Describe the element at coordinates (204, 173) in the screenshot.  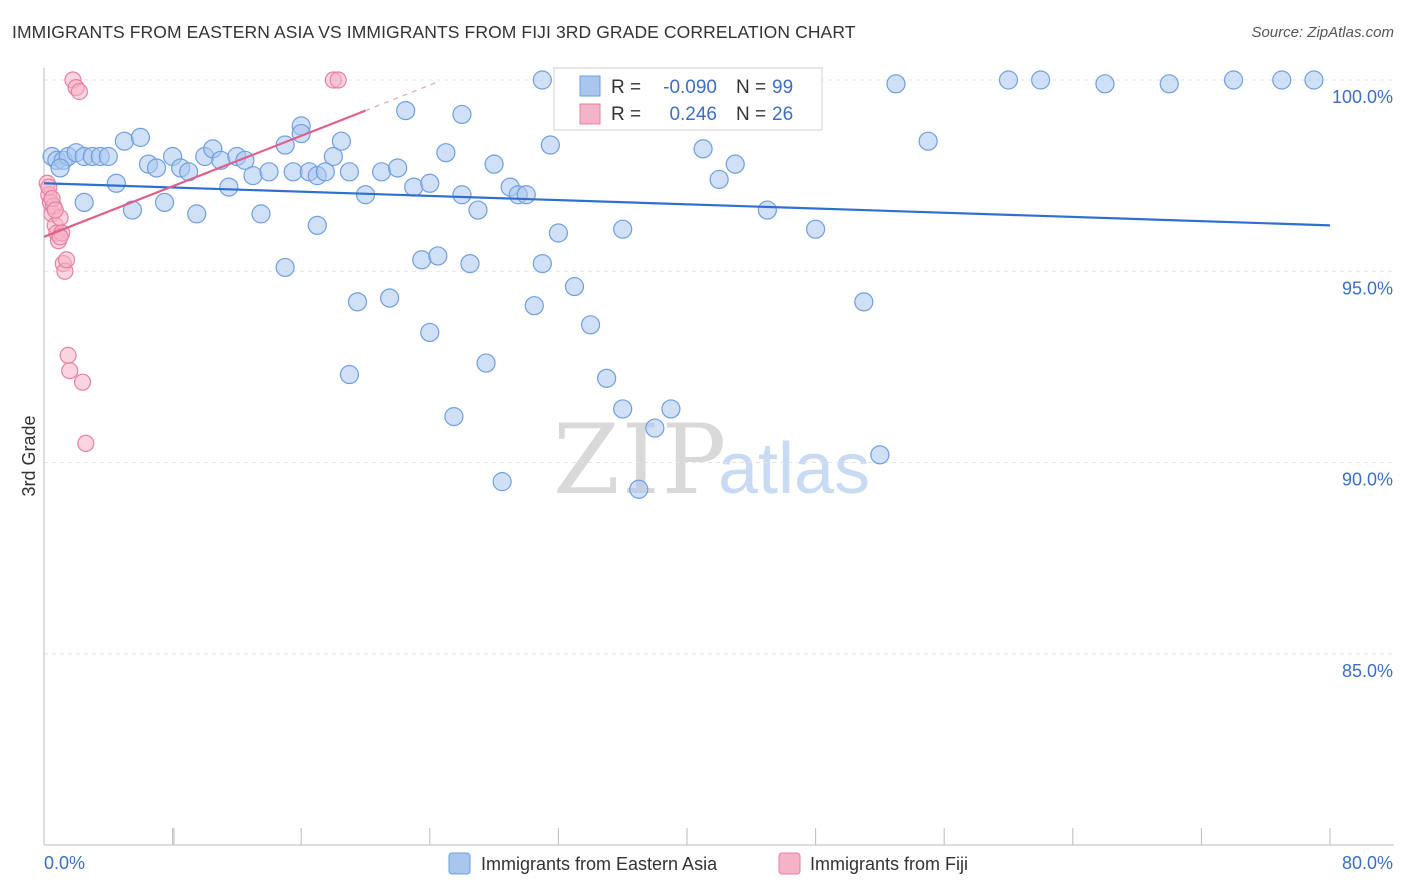
I see `trend-line-fiji` at that location.